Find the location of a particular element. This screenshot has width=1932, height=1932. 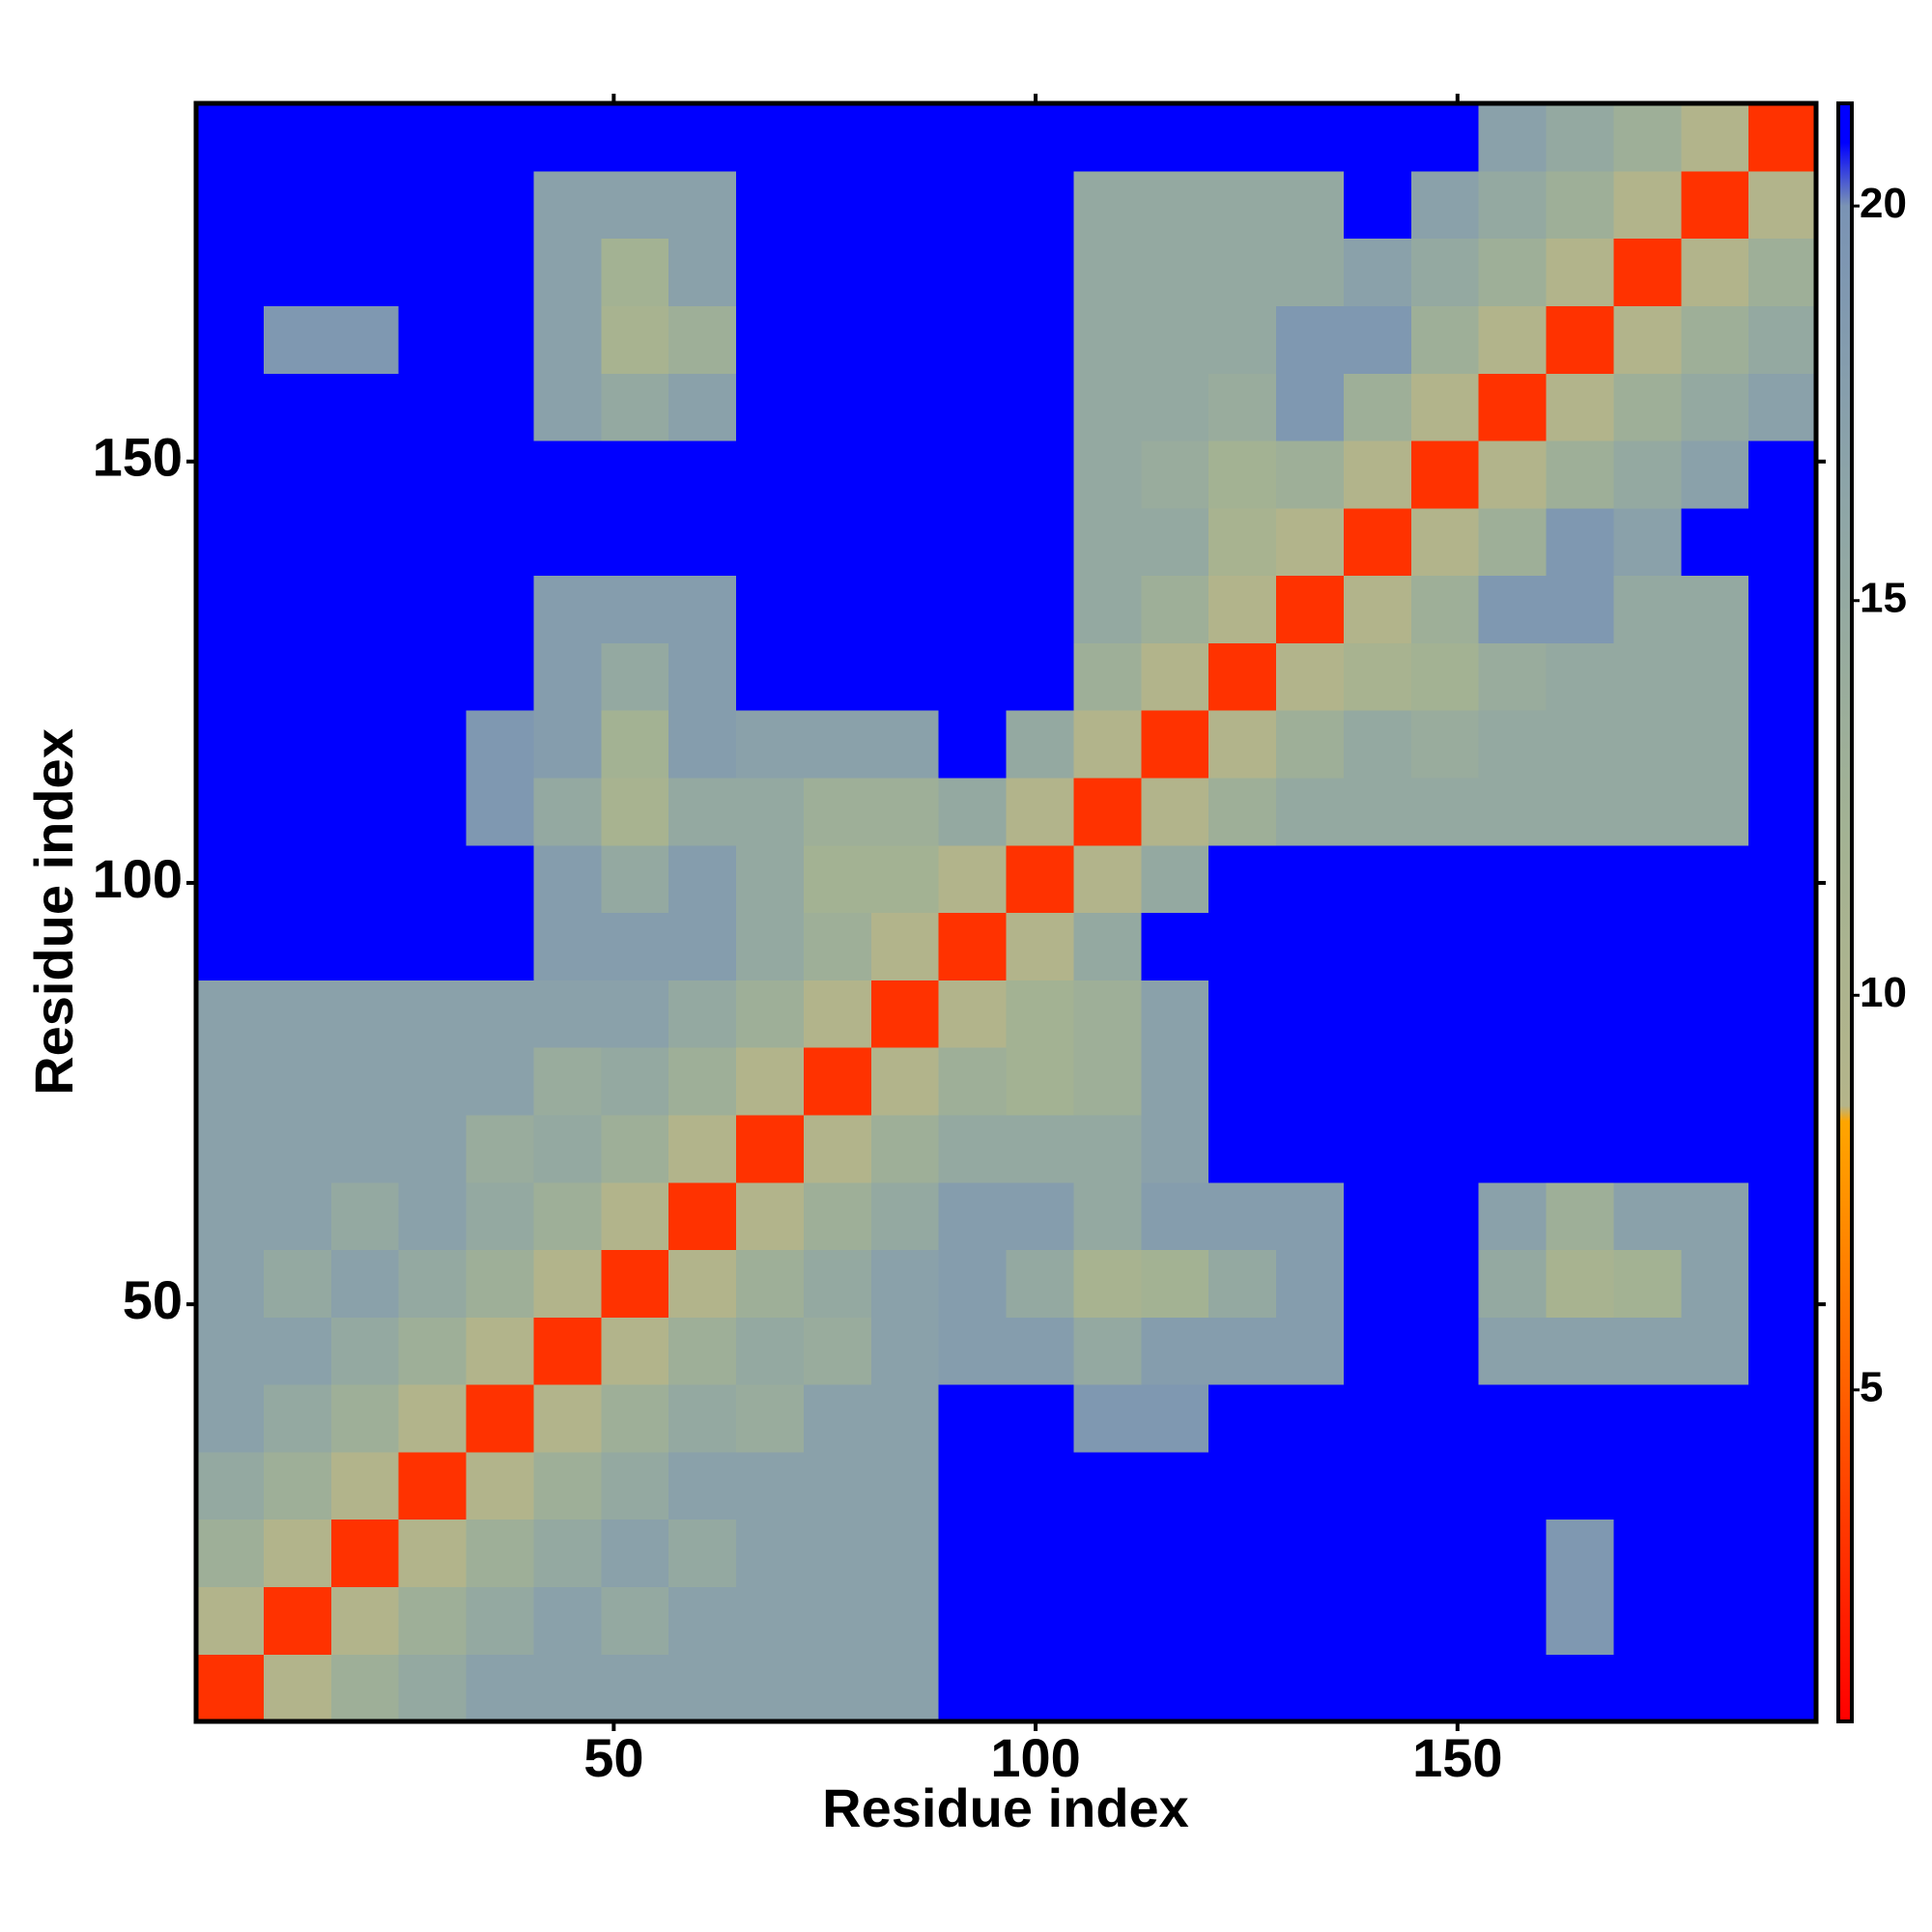

x-tick-label: 50 is located at coordinates (613, 1757).